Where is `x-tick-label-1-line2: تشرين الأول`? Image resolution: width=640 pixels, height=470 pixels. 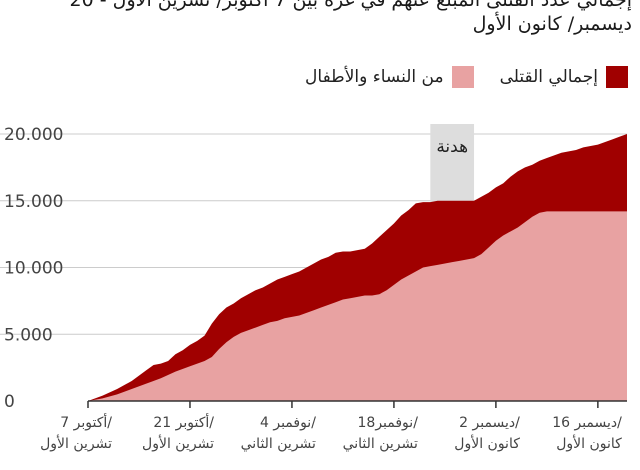
x-tick-label-1-line2: تشرين الأول is located at coordinates (178, 443).